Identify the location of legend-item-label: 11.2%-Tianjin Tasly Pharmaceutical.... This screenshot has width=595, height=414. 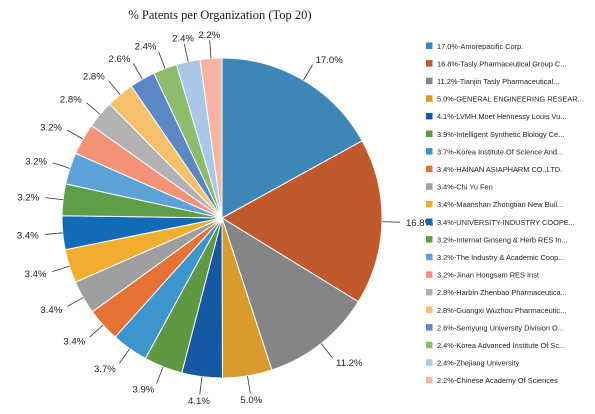
(498, 81).